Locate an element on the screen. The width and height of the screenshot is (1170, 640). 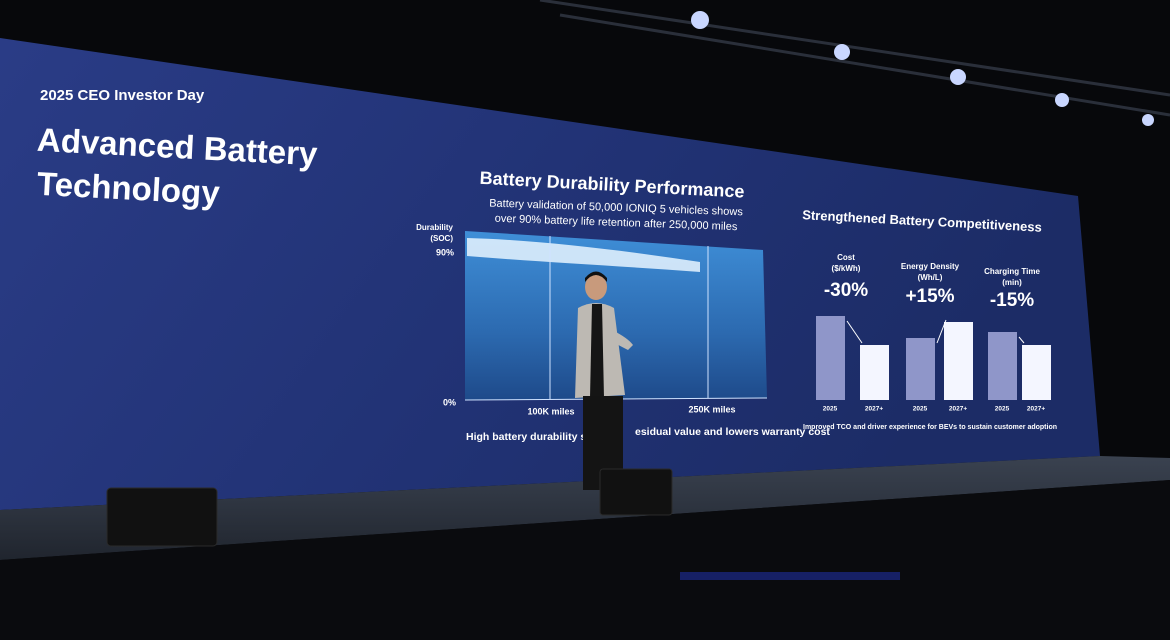
x-label: 250K miles is located at coordinates (711, 409).